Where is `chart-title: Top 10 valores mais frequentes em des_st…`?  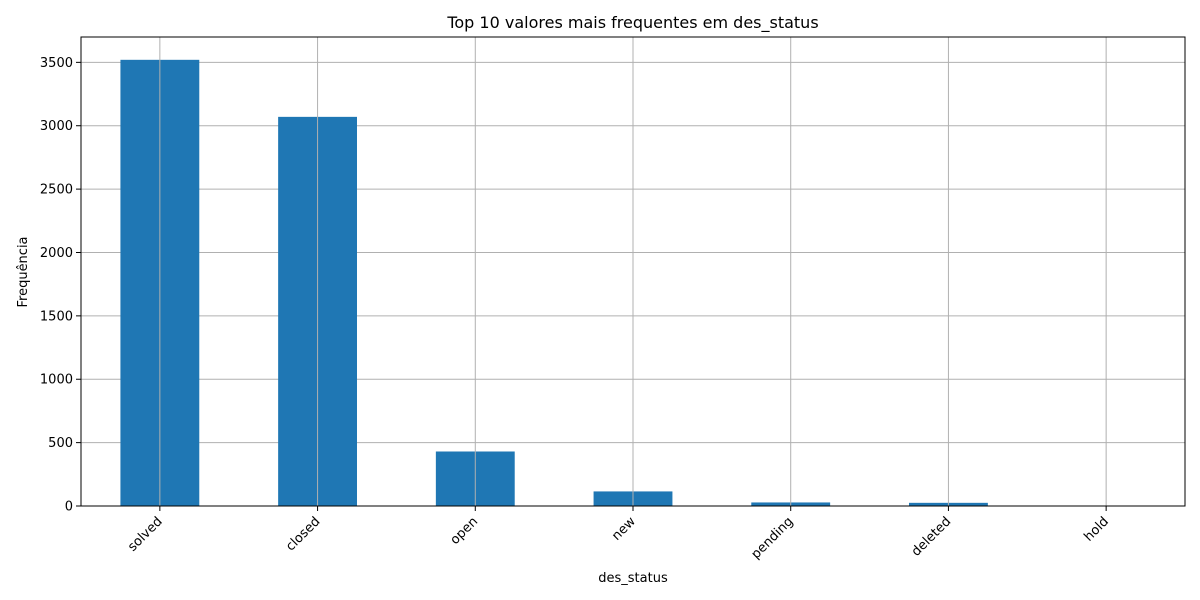
chart-title: Top 10 valores mais frequentes em des_st… is located at coordinates (632, 23).